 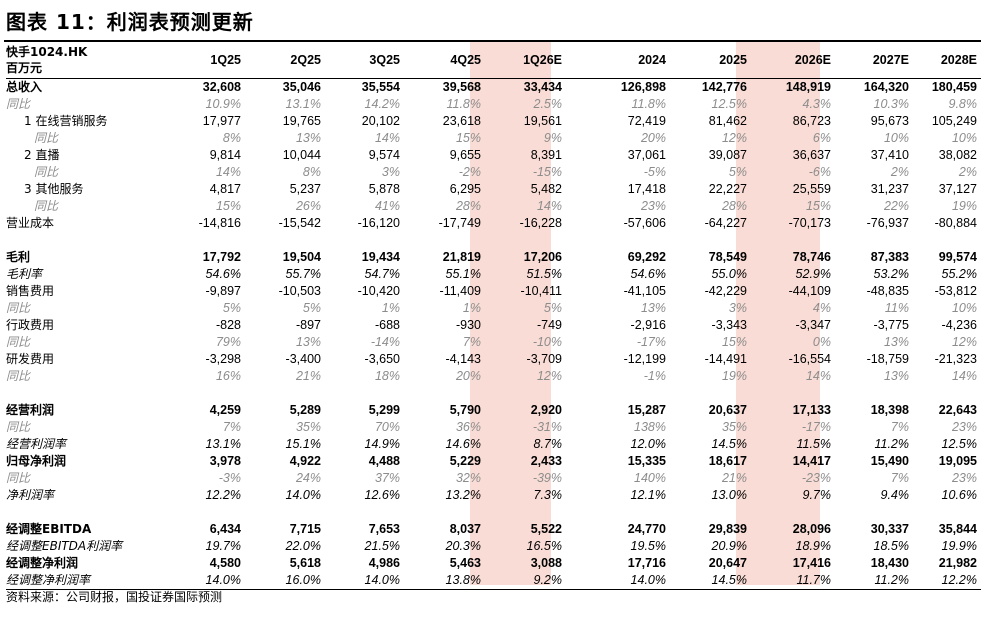 I want to click on table-cell: 8,391, so click(x=546, y=155).